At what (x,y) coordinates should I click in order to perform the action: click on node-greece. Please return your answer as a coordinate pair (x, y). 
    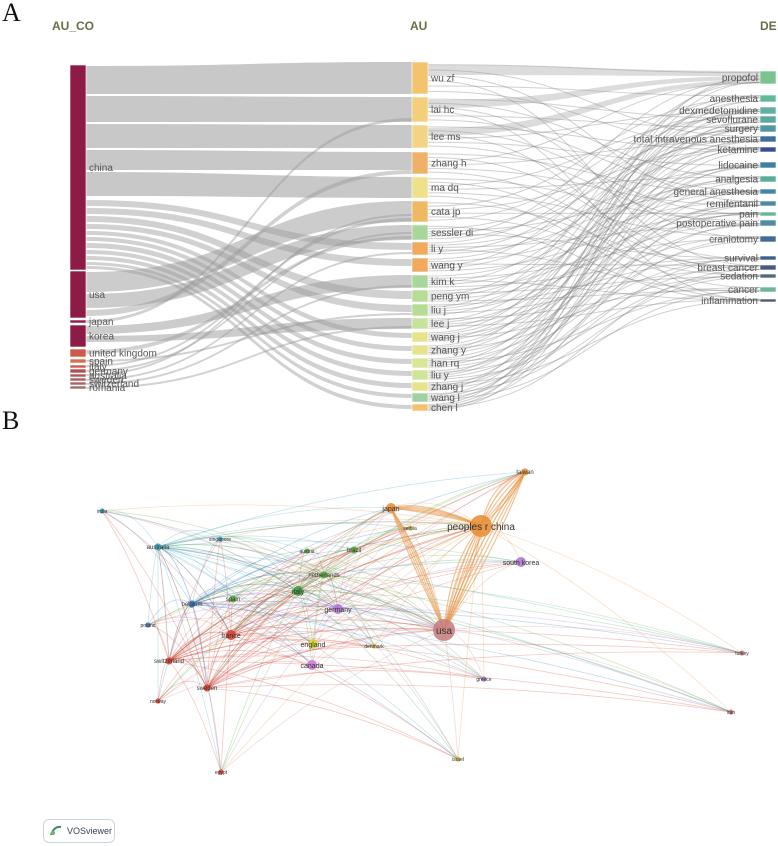
    Looking at the image, I should click on (484, 679).